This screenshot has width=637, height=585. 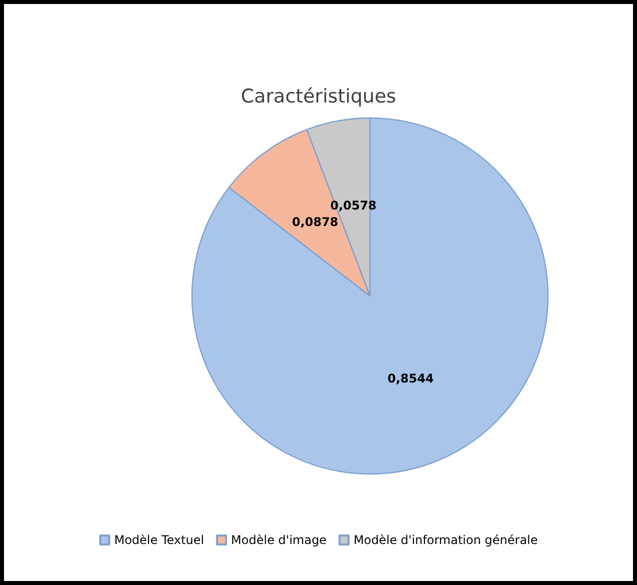 What do you see at coordinates (353, 205) in the screenshot?
I see `data-label: 0,0578` at bounding box center [353, 205].